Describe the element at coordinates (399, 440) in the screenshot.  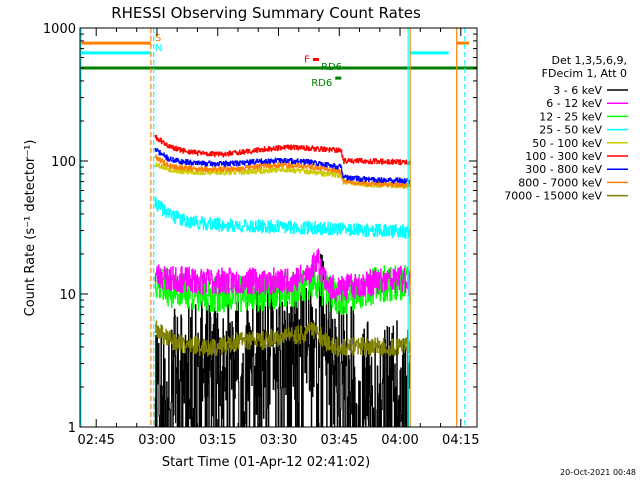
I see `x-tick-label: 04:00` at that location.